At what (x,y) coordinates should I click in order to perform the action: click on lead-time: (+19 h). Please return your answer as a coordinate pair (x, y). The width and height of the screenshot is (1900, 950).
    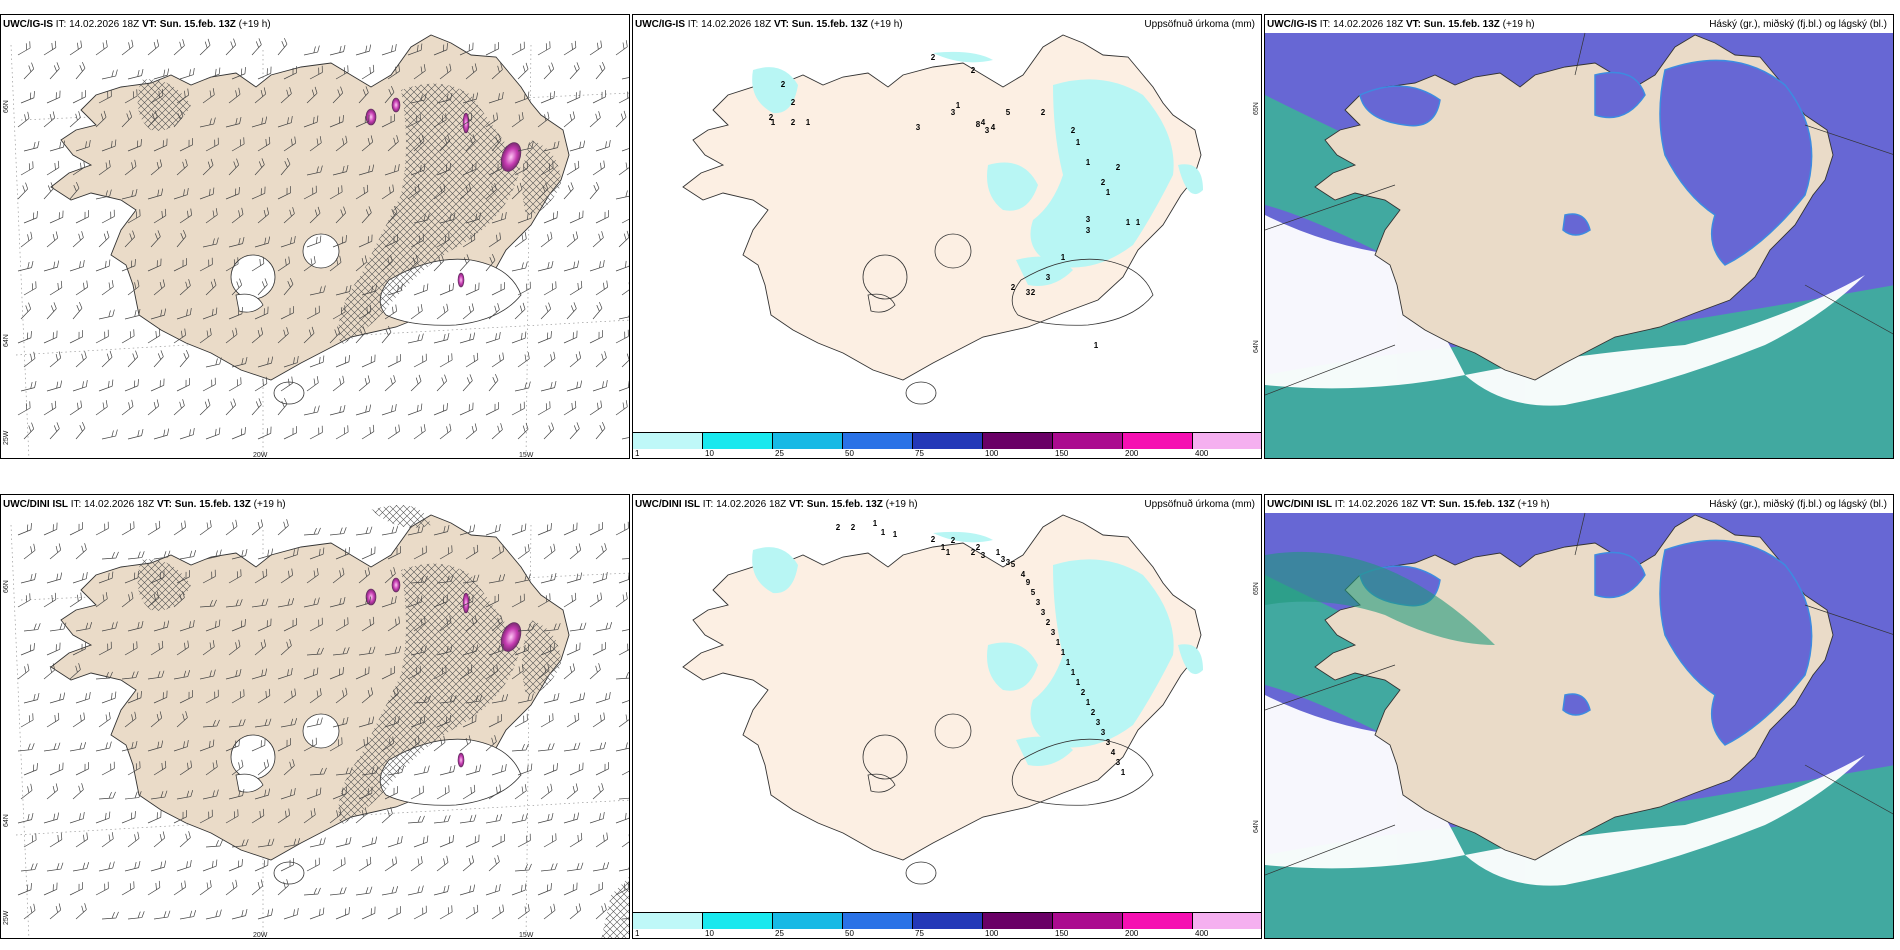
    Looking at the image, I should click on (886, 24).